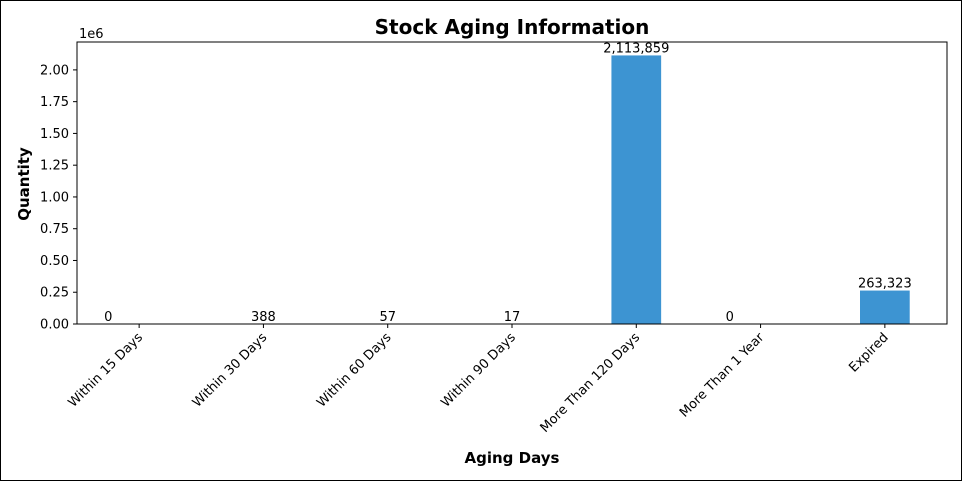 This screenshot has height=482, width=962. What do you see at coordinates (636, 48) in the screenshot?
I see `data-label: 2,113,859` at bounding box center [636, 48].